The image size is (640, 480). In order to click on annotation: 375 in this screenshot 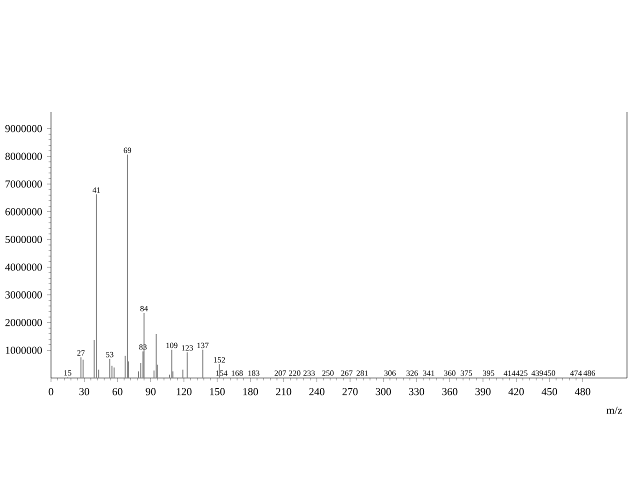, I will do `click(466, 373)`.